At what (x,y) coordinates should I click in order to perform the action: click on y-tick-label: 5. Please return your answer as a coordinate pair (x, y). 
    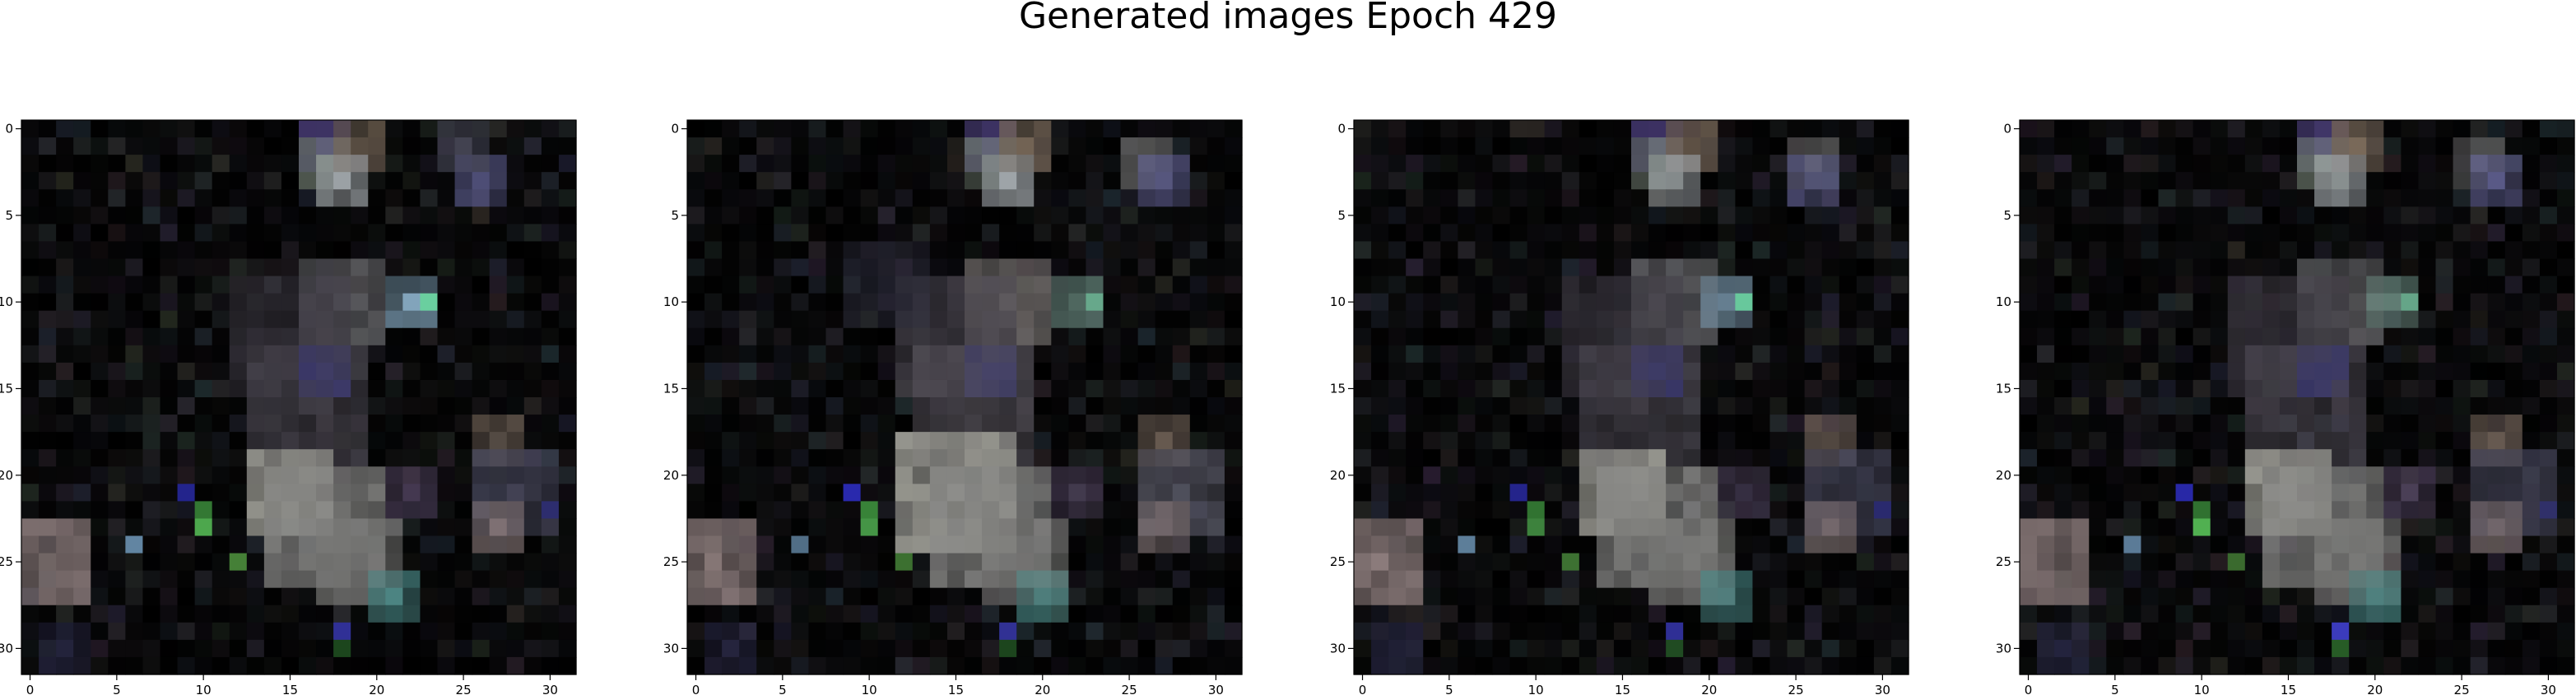
    Looking at the image, I should click on (9, 215).